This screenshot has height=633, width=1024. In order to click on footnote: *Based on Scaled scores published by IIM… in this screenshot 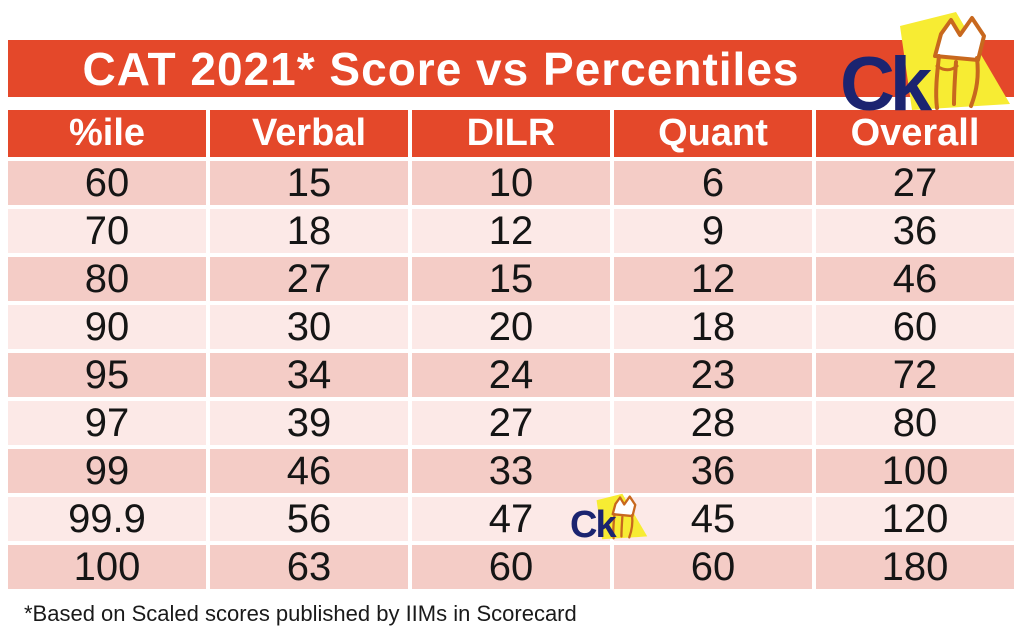, I will do `click(300, 613)`.